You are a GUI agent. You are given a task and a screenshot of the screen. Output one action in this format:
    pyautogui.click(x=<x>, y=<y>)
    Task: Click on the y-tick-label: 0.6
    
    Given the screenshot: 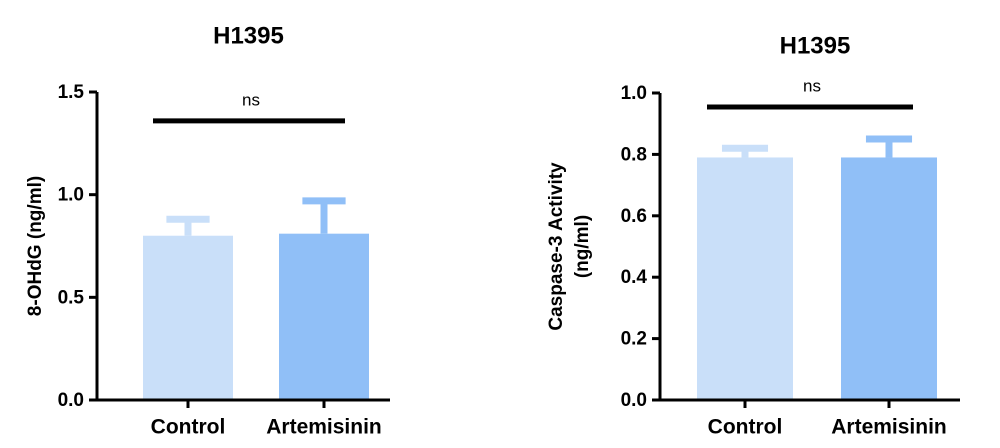 What is the action you would take?
    pyautogui.click(x=634, y=216)
    